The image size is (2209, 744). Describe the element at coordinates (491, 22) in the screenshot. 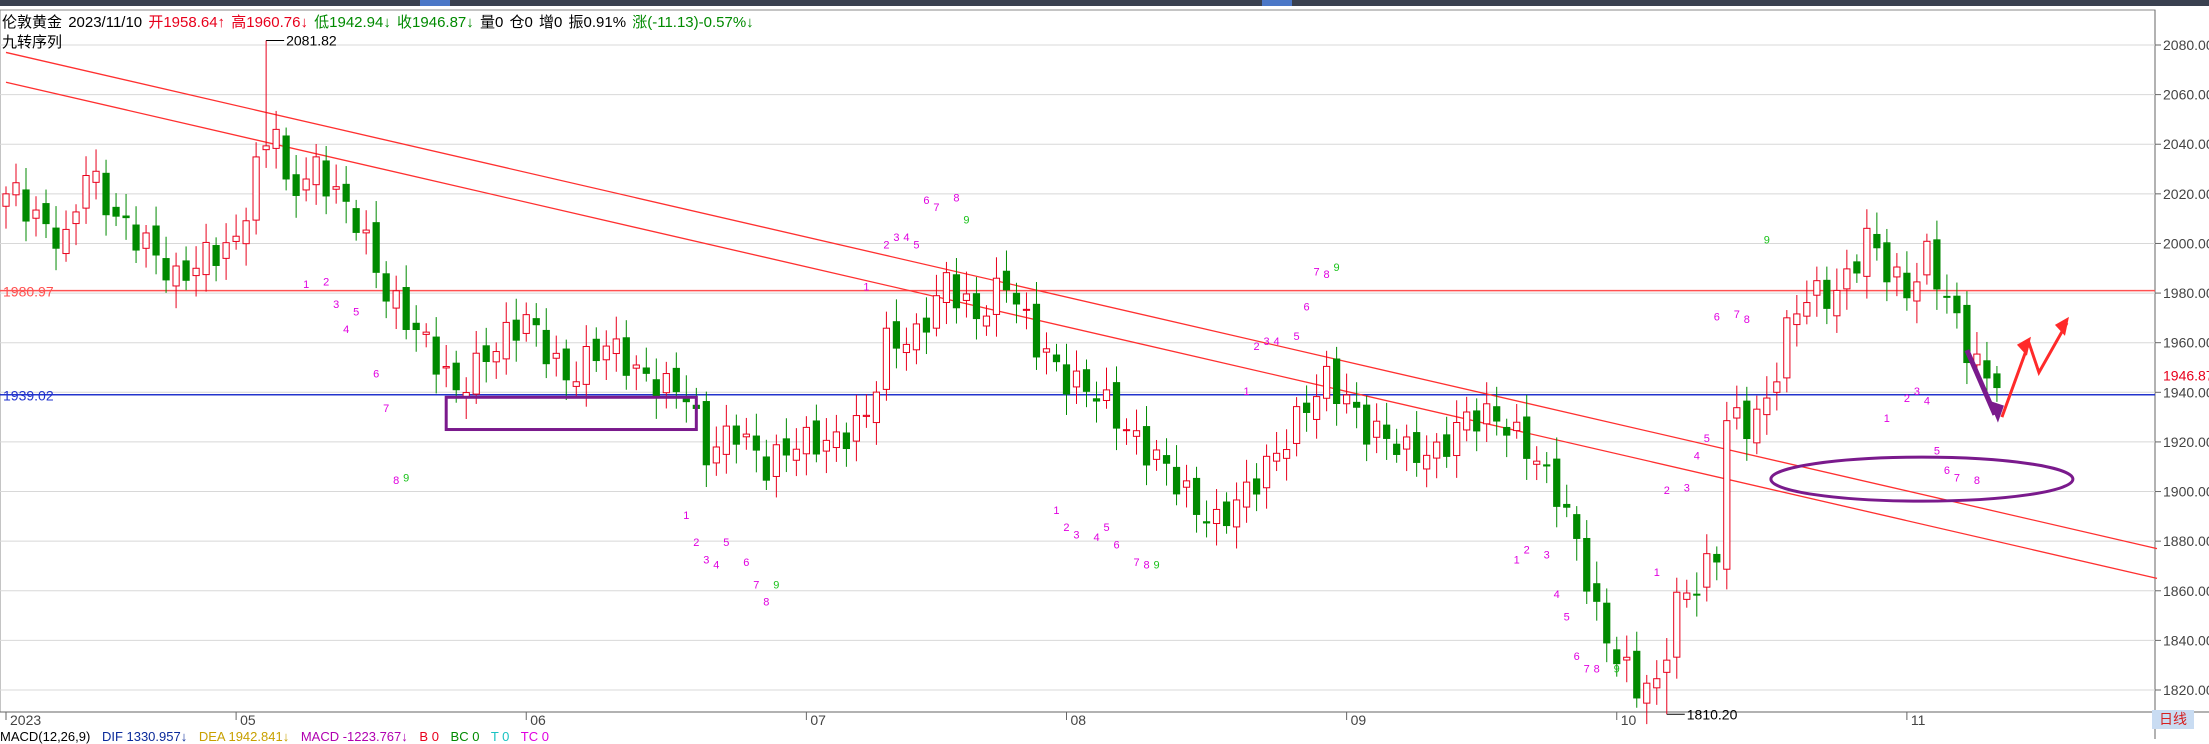

I see `volume-value: 量0` at that location.